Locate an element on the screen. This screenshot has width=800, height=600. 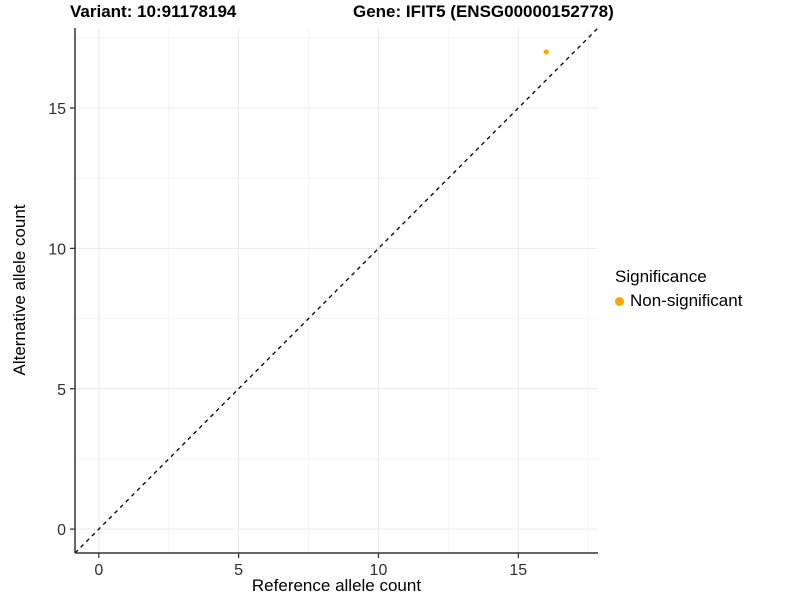
legend-title: Significance is located at coordinates (661, 276).